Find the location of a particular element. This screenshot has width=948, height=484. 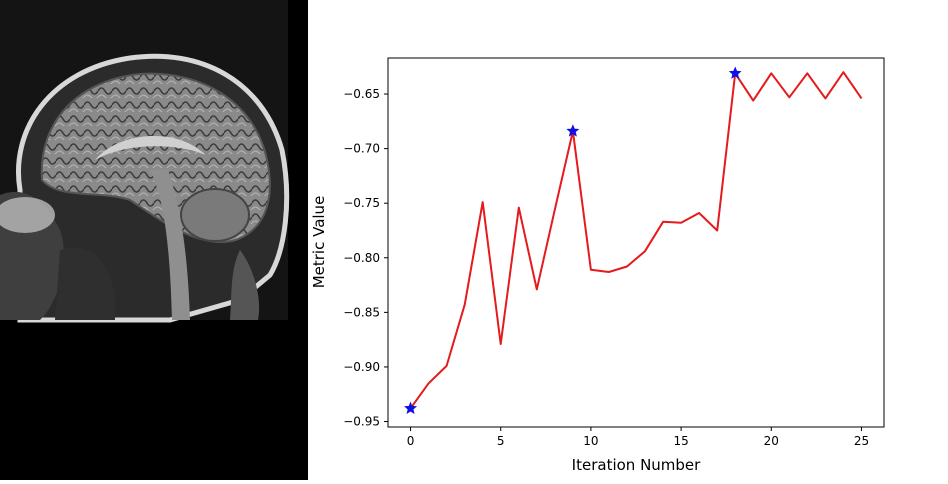

y-tick-label: −0.70 is located at coordinates (361, 149).